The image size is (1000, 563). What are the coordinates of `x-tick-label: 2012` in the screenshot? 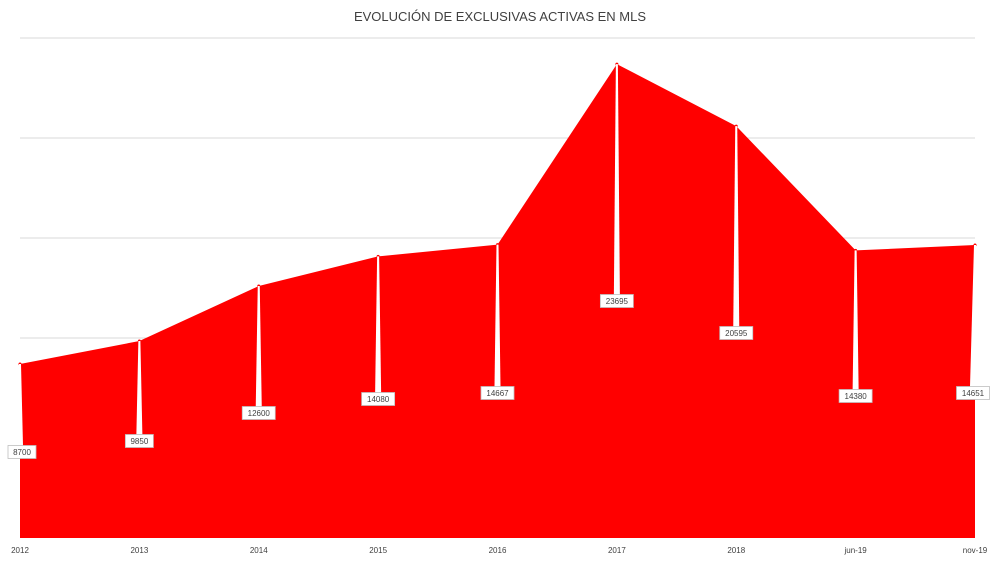 It's located at (20, 550).